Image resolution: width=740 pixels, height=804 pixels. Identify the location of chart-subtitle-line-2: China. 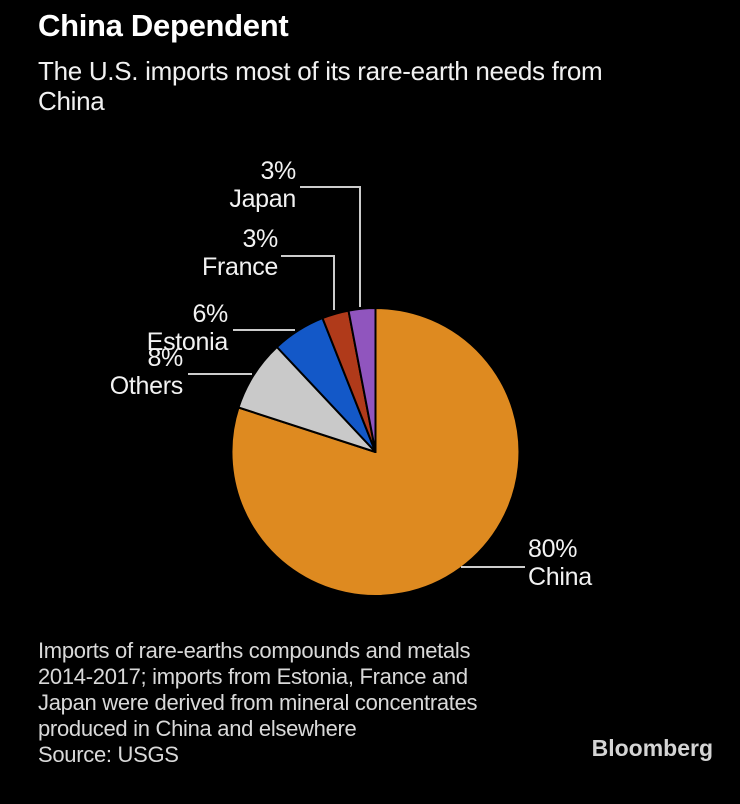
(71, 101).